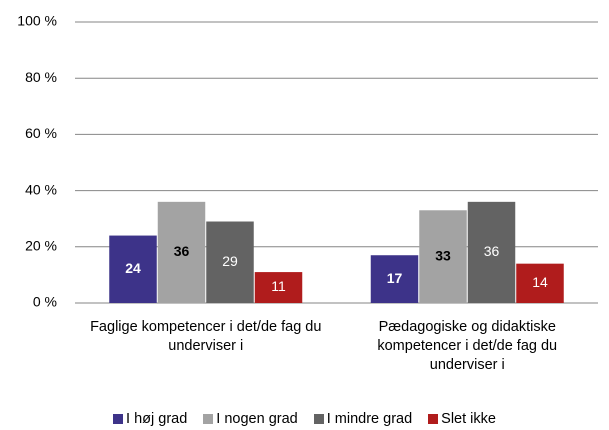  I want to click on data-label: 17, so click(395, 278).